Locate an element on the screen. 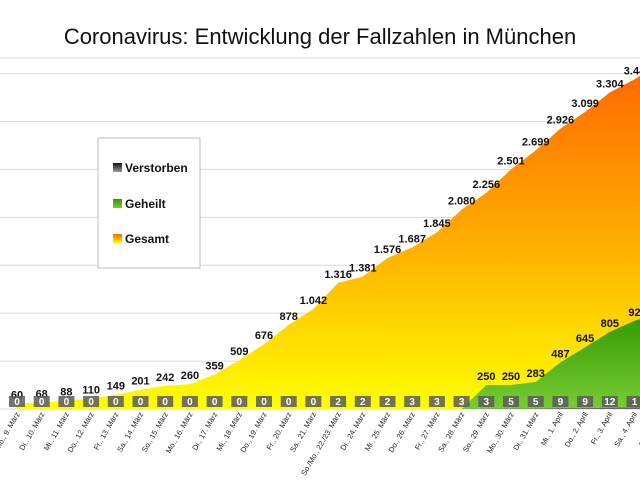 The width and height of the screenshot is (640, 480). data-label-geheilt: 805 is located at coordinates (610, 324).